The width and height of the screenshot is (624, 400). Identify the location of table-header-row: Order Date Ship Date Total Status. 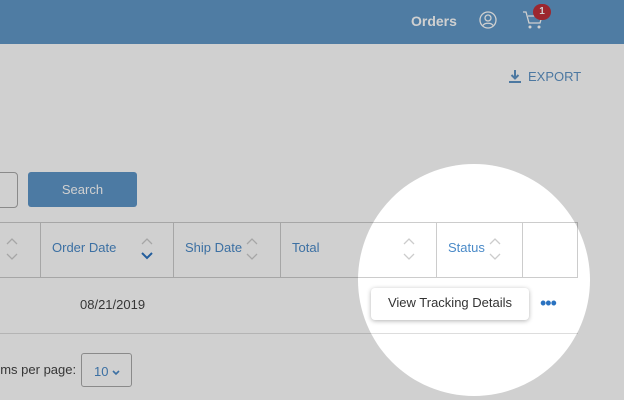
(289, 250).